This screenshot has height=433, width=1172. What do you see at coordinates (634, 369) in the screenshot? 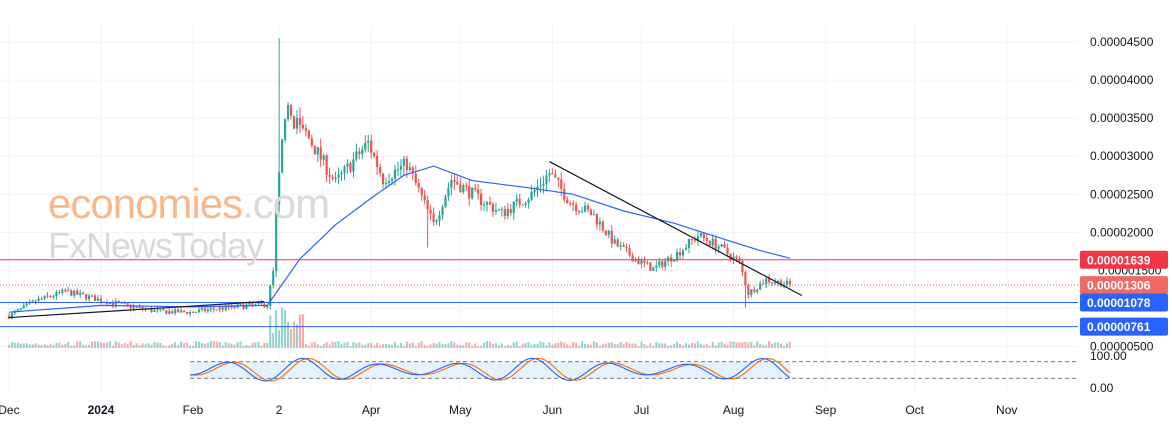
I see `stochastic-layer` at bounding box center [634, 369].